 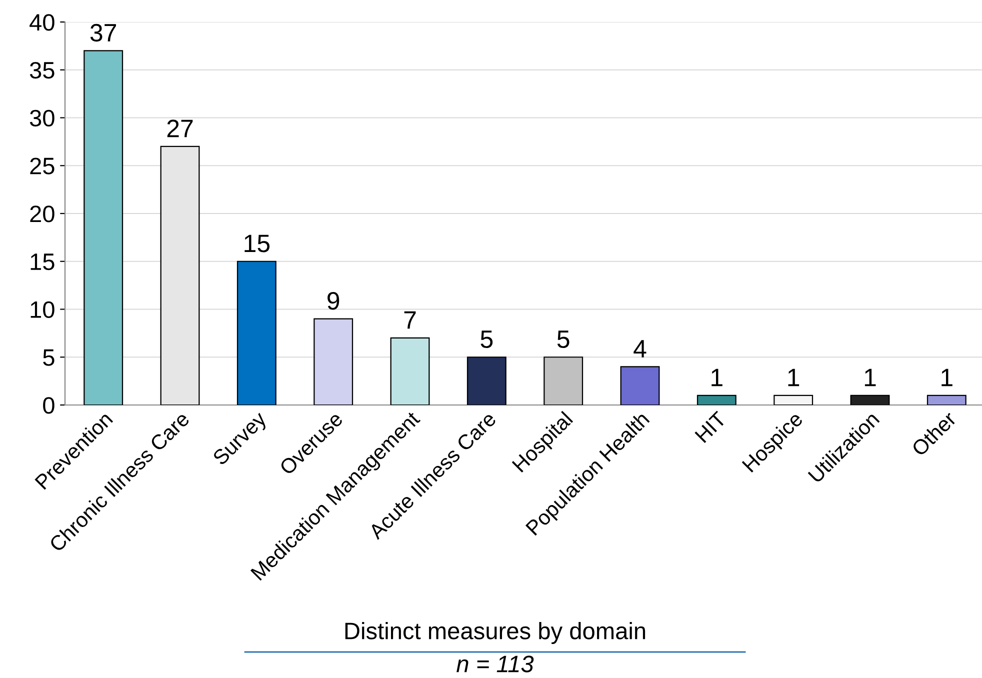 I want to click on y-tick-label: 40, so click(x=42, y=22).